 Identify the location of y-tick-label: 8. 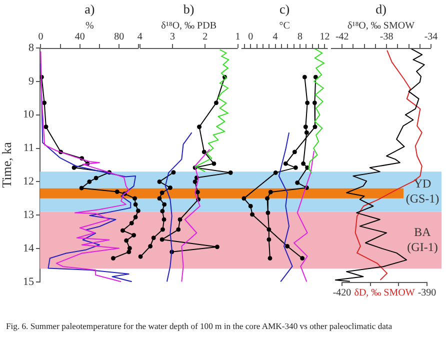
(31, 48).